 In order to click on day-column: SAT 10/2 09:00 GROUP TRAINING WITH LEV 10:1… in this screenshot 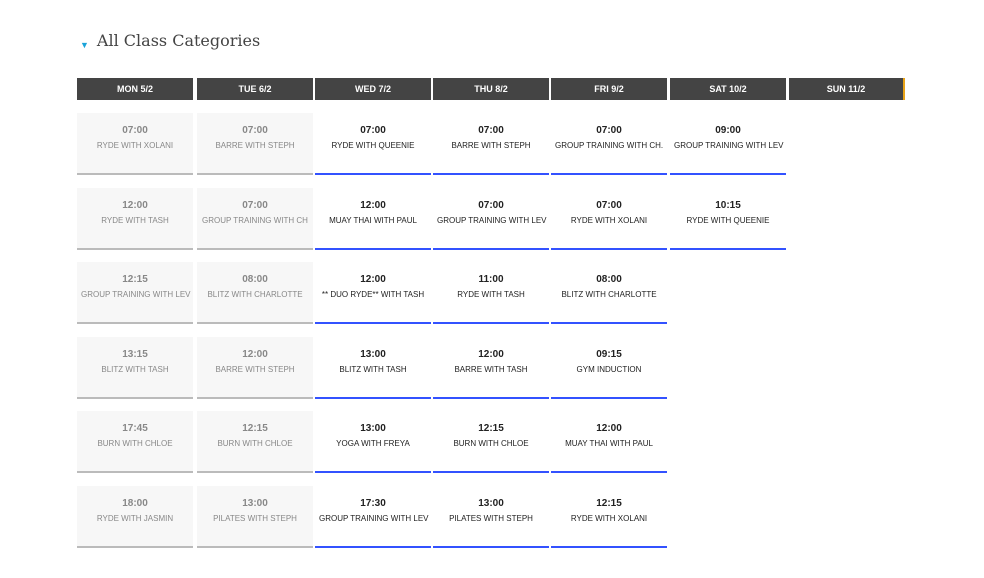, I will do `click(728, 164)`.